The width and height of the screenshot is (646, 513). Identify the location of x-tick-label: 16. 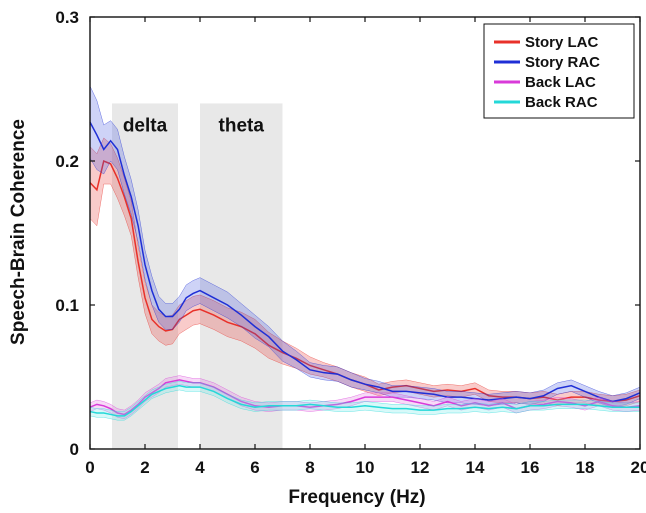
(530, 467).